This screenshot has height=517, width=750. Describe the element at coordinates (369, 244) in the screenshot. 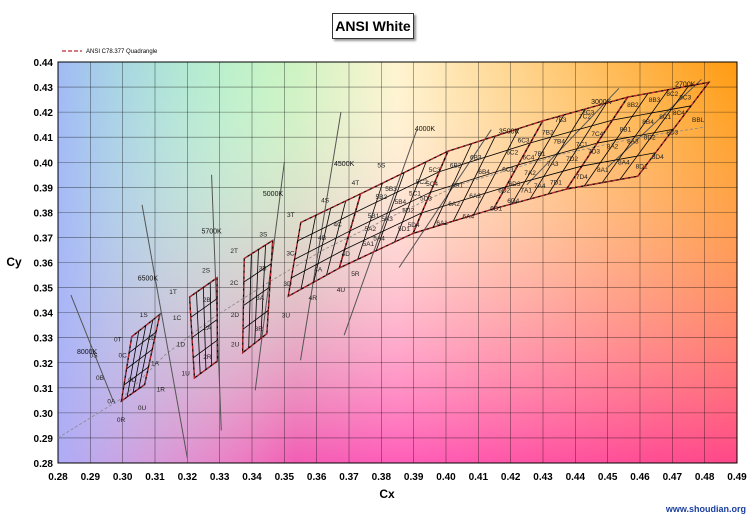

I see `bin-label: 5A1` at that location.